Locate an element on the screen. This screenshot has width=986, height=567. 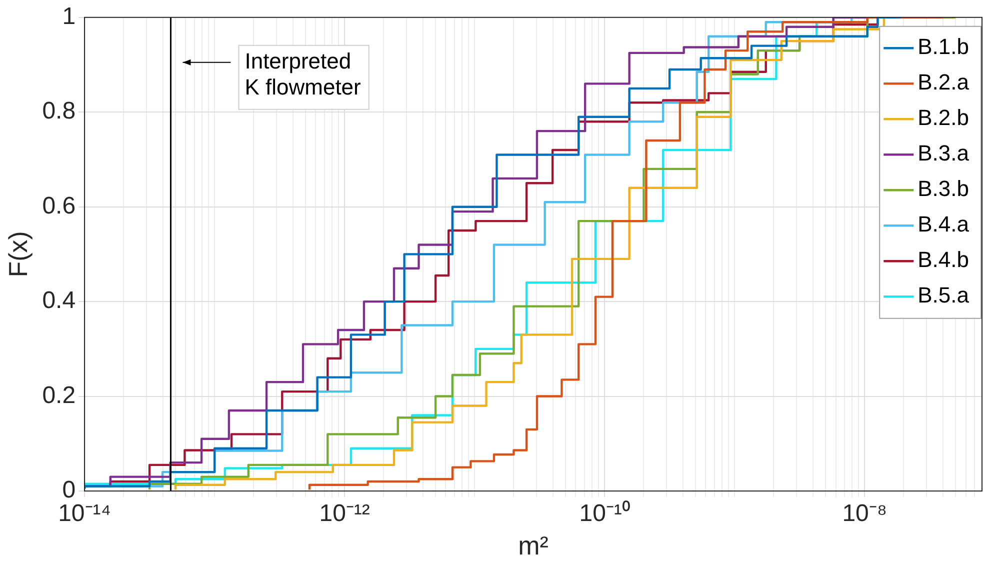
y-tick-label: 1 is located at coordinates (69, 16).